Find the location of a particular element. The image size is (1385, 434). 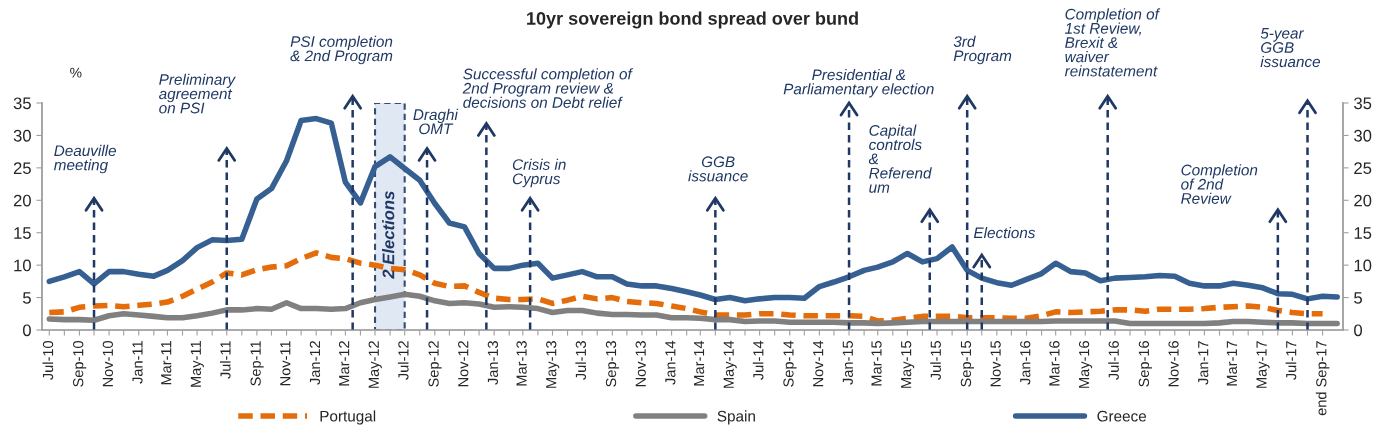

x-tick-label: Mar-14 is located at coordinates (699, 363).